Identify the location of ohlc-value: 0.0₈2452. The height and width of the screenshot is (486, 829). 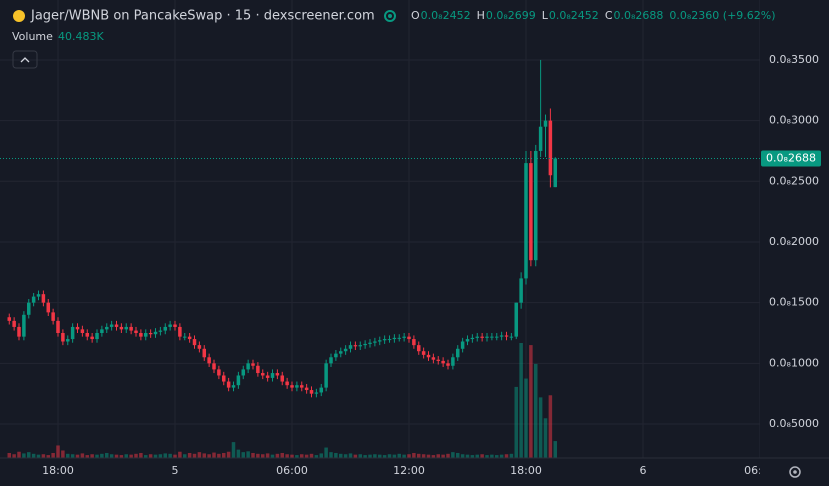
(574, 15).